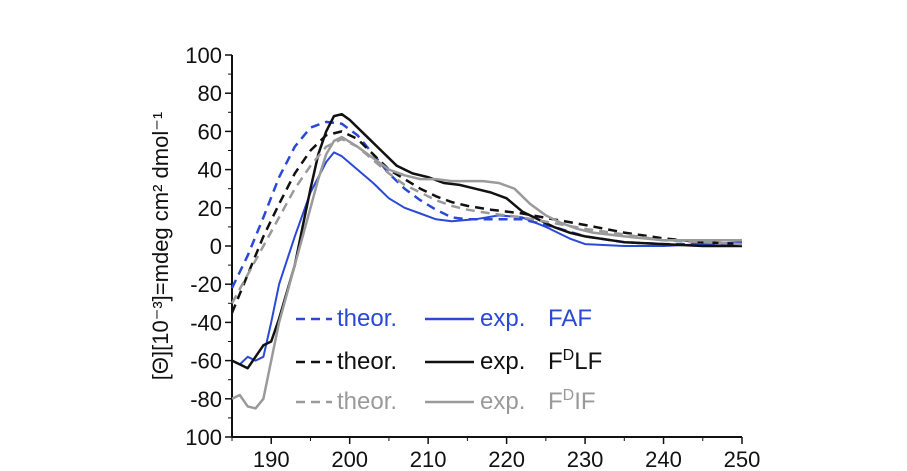 The width and height of the screenshot is (907, 471). I want to click on legend-row: theor. exp. FDIF, so click(446, 401).